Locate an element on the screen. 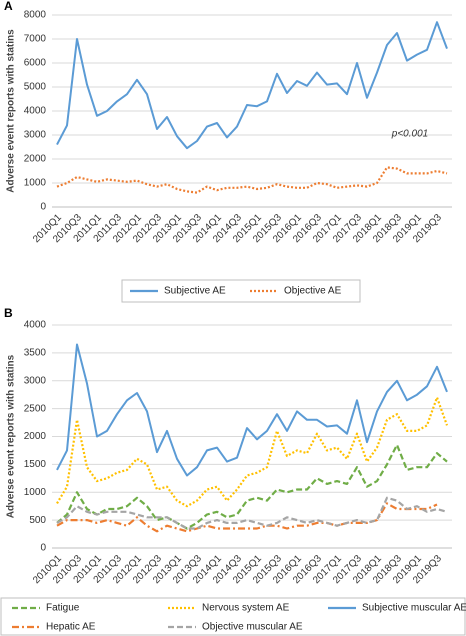 The image size is (466, 636). legend-label: Objective muscular AE is located at coordinates (252, 627).